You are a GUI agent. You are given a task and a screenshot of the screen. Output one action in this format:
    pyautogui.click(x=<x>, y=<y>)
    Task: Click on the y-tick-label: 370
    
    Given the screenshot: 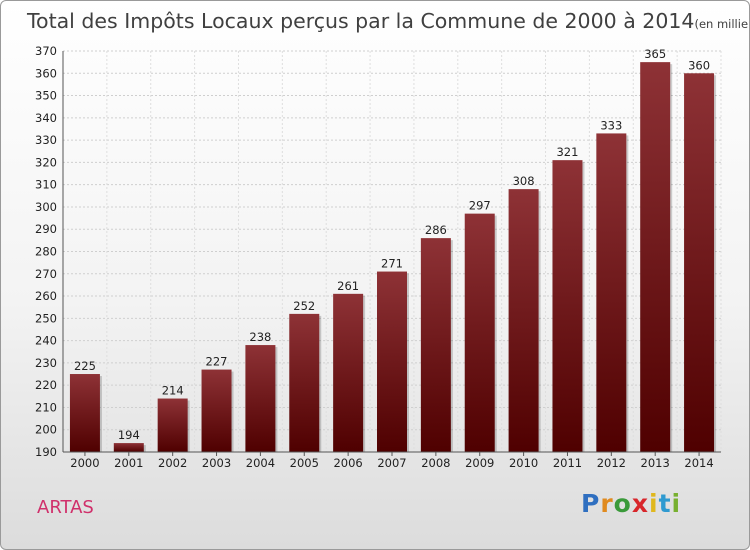 What is the action you would take?
    pyautogui.click(x=46, y=51)
    